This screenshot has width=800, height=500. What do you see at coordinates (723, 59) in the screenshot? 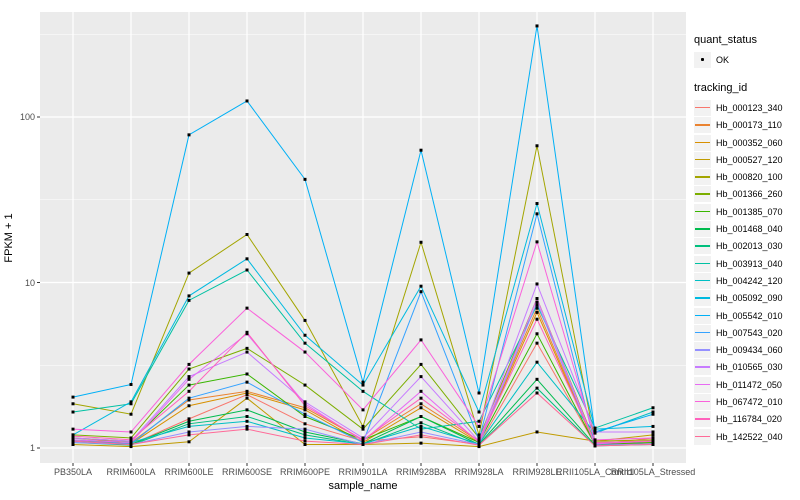
I see `legend-item-label: OK` at bounding box center [723, 59].